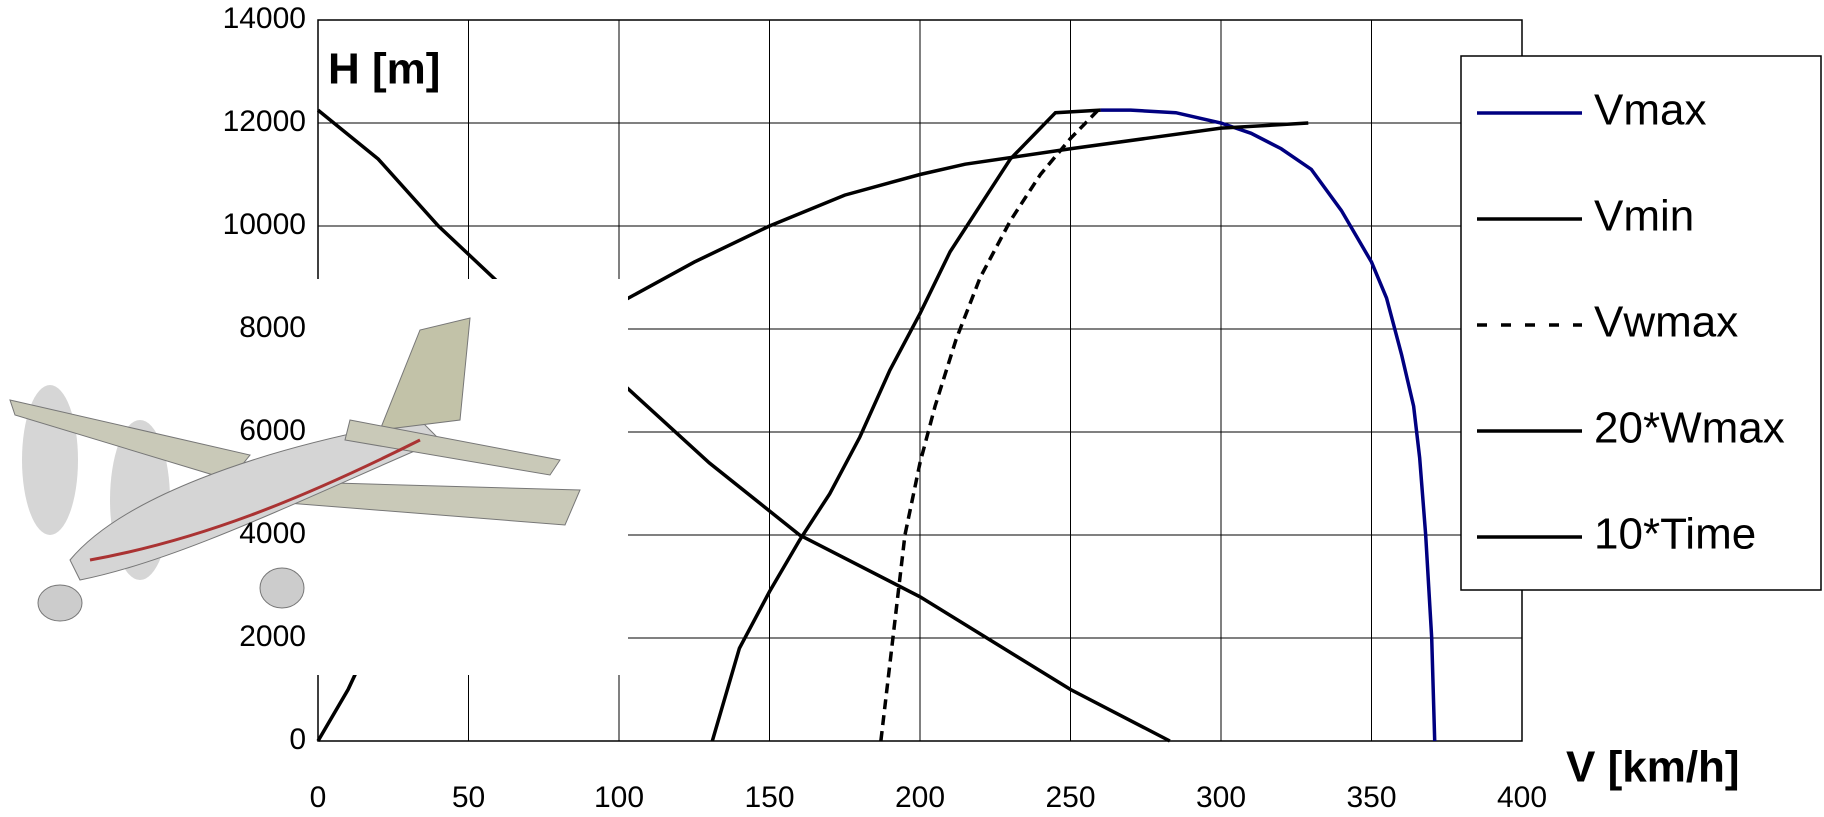 Image resolution: width=1824 pixels, height=817 pixels. What do you see at coordinates (1689, 428) in the screenshot?
I see `legend-label: 20*Wmax` at bounding box center [1689, 428].